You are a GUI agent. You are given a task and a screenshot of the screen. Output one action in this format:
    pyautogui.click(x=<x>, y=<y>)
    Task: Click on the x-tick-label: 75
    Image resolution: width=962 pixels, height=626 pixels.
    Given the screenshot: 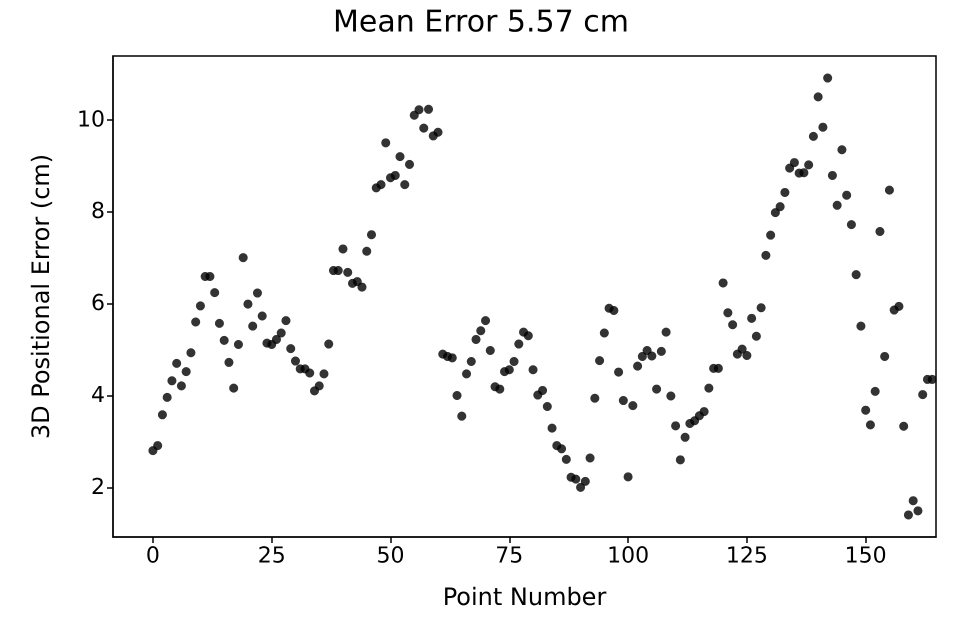 What is the action you would take?
    pyautogui.click(x=509, y=556)
    